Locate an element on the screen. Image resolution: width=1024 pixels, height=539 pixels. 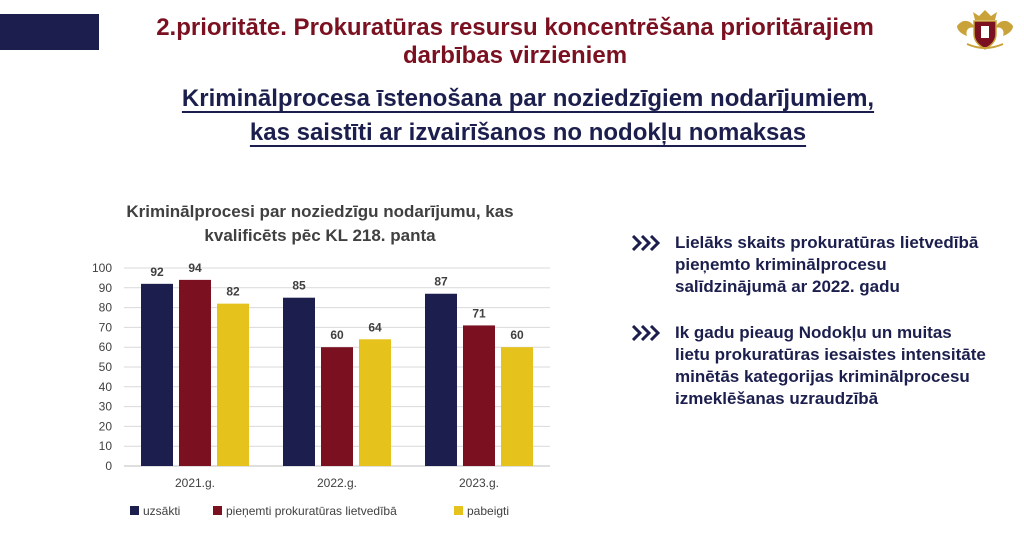
corner-accent-bar is located at coordinates (49, 32).